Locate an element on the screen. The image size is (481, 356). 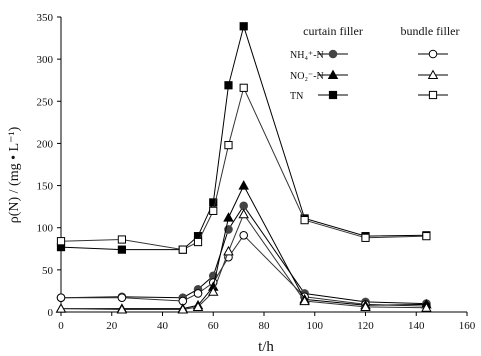
y-tick-label: 200 is located at coordinates (45, 144).